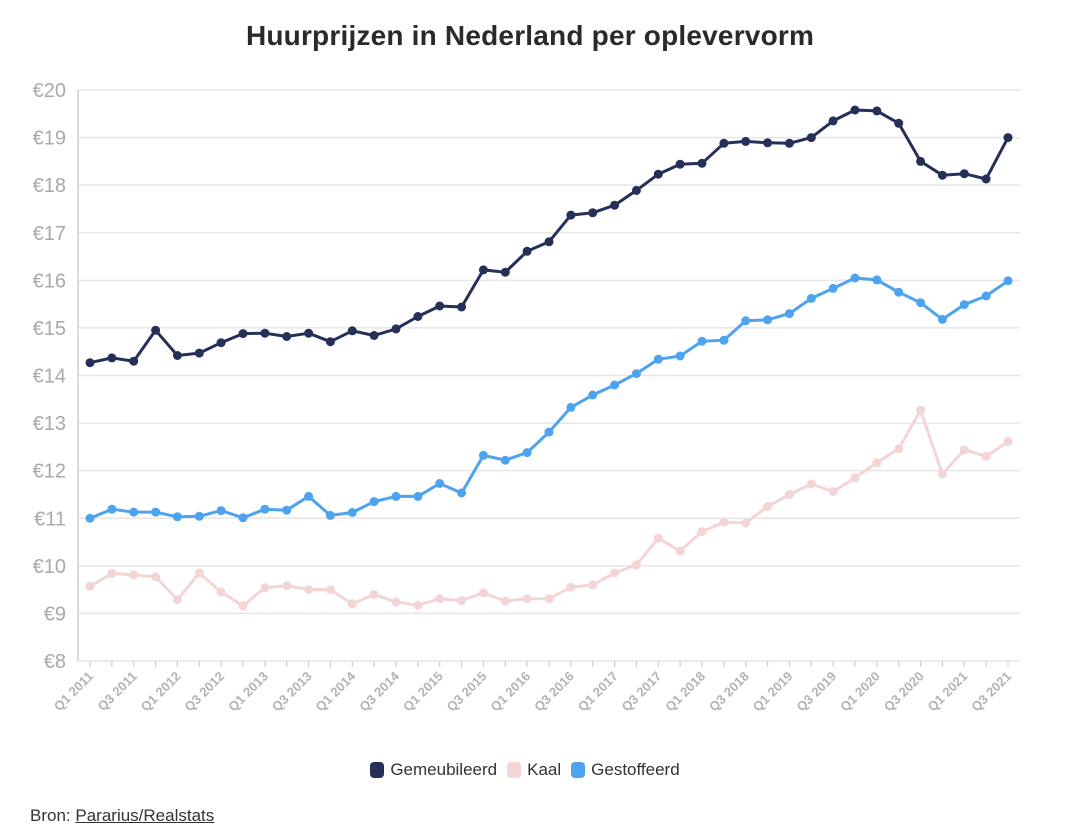 Image resolution: width=1090 pixels, height=835 pixels. Describe the element at coordinates (534, 770) in the screenshot. I see `legend-item-kaal: Kaal` at that location.